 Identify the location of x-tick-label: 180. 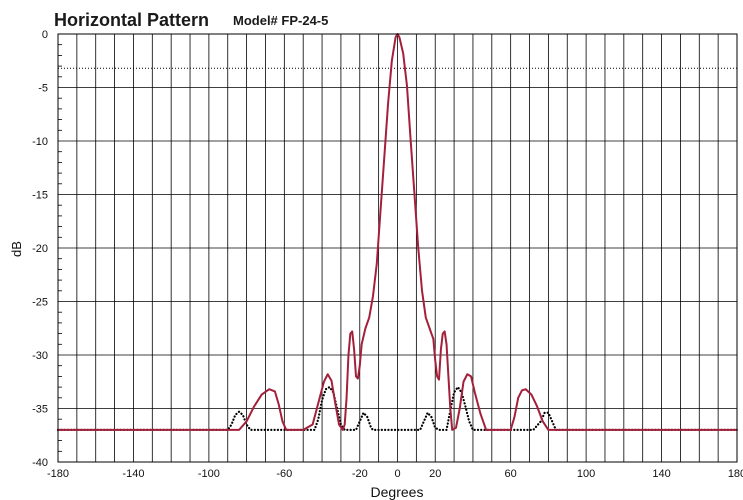
(735, 474).